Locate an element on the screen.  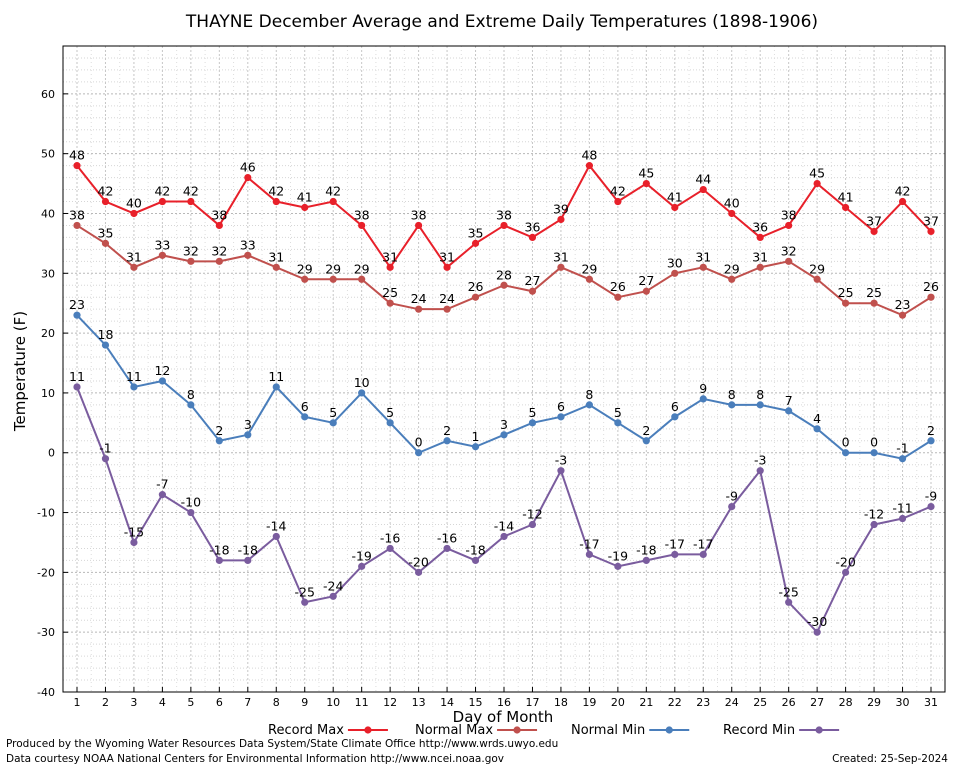
x-tick-label: 18 is located at coordinates (561, 702).